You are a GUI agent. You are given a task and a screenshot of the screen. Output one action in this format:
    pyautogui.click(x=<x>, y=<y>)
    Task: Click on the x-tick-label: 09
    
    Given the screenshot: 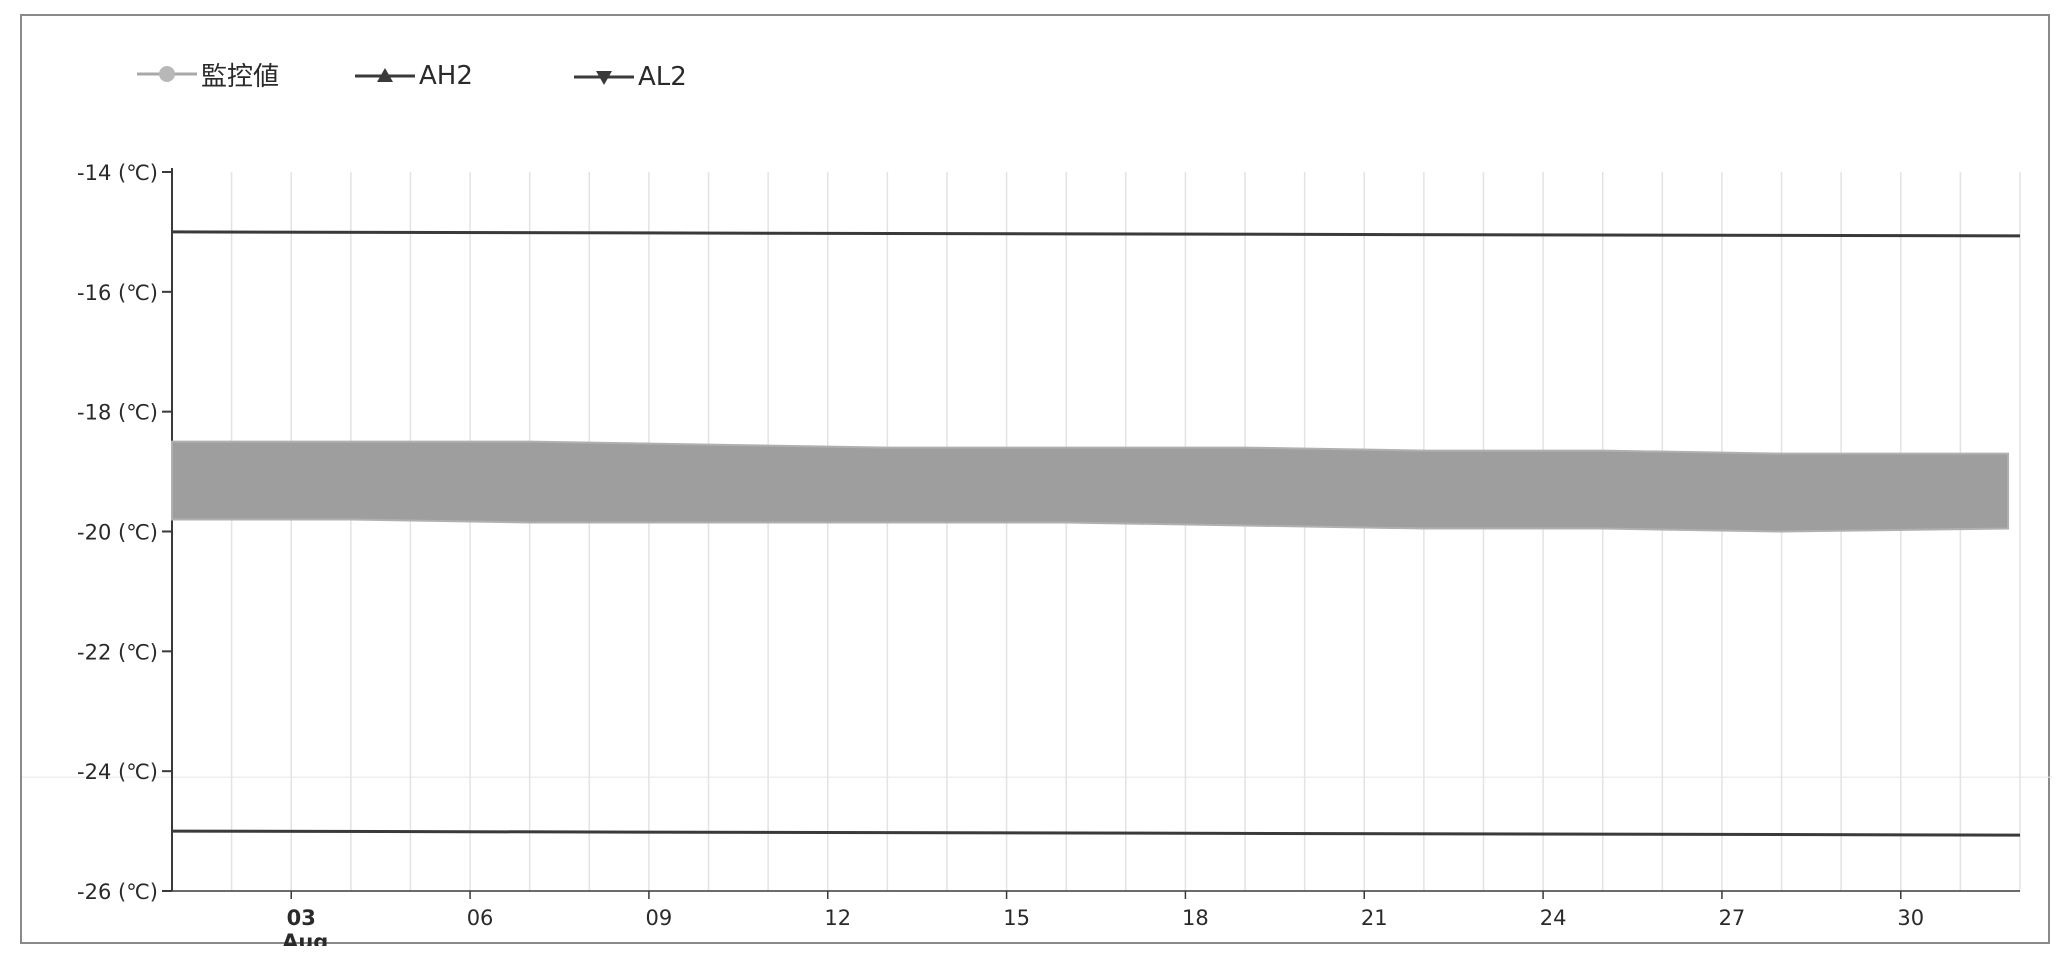 What is the action you would take?
    pyautogui.click(x=659, y=918)
    